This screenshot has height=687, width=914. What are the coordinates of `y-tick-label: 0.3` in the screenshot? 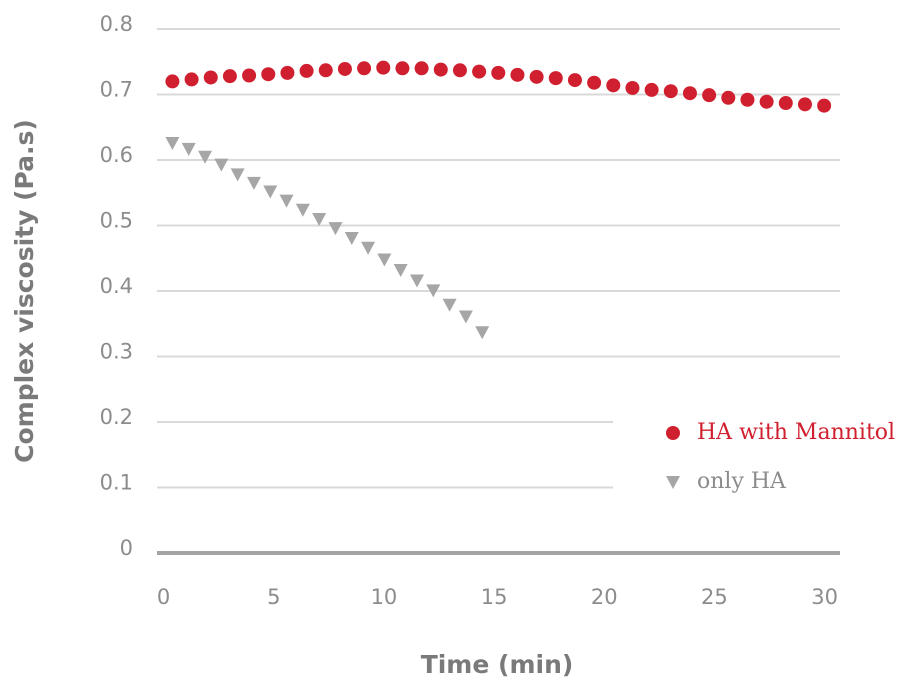 It's located at (116, 352).